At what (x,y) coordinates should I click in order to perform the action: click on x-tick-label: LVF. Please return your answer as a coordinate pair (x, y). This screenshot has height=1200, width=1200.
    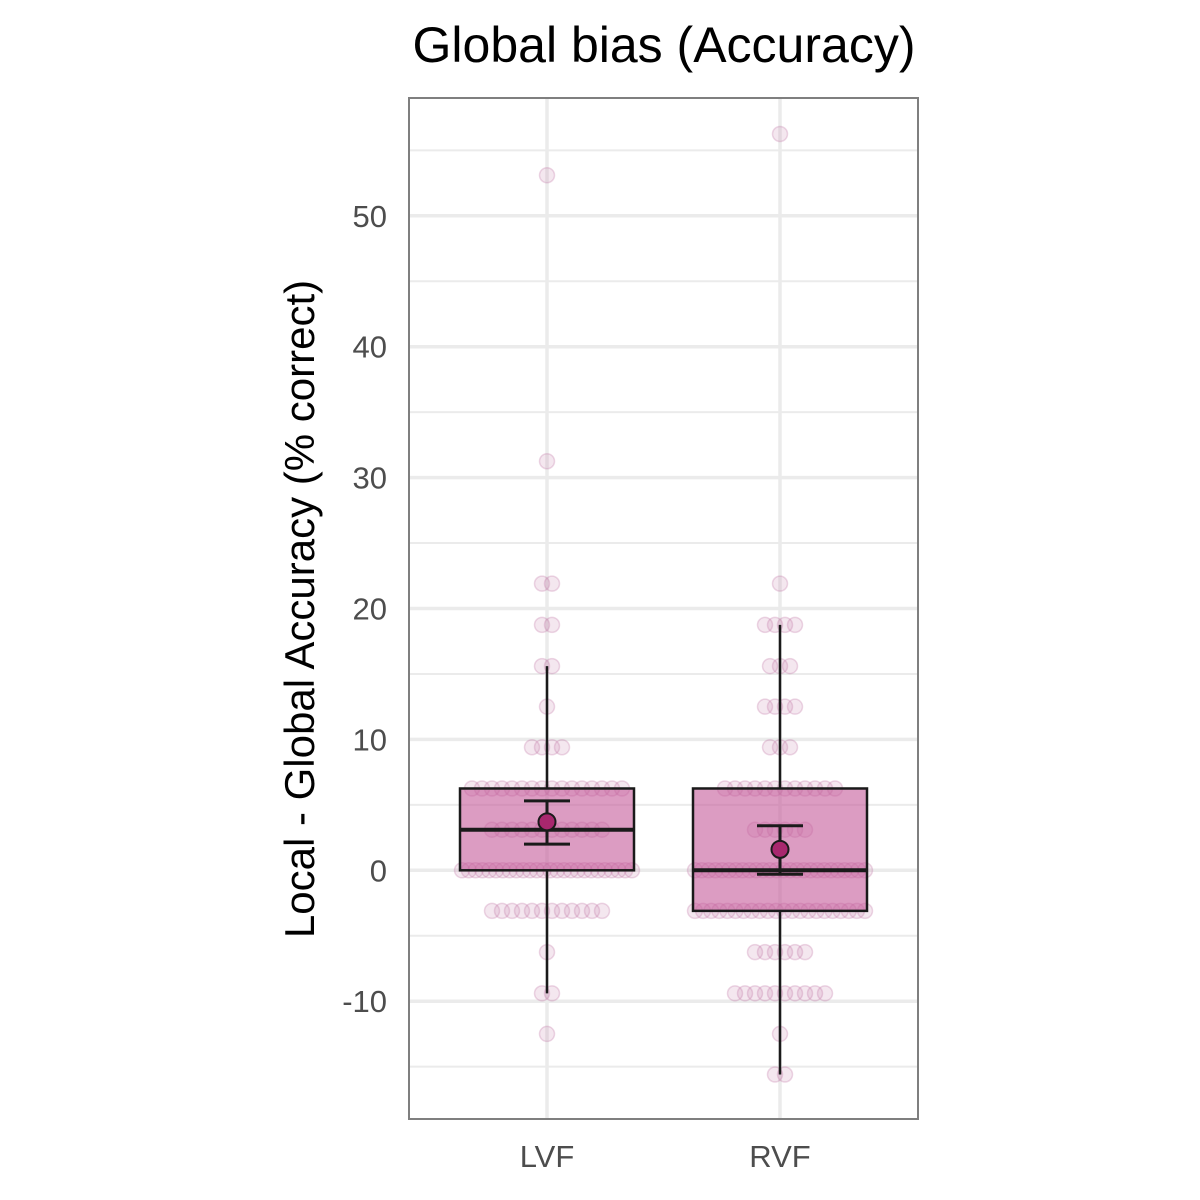
    Looking at the image, I should click on (547, 1156).